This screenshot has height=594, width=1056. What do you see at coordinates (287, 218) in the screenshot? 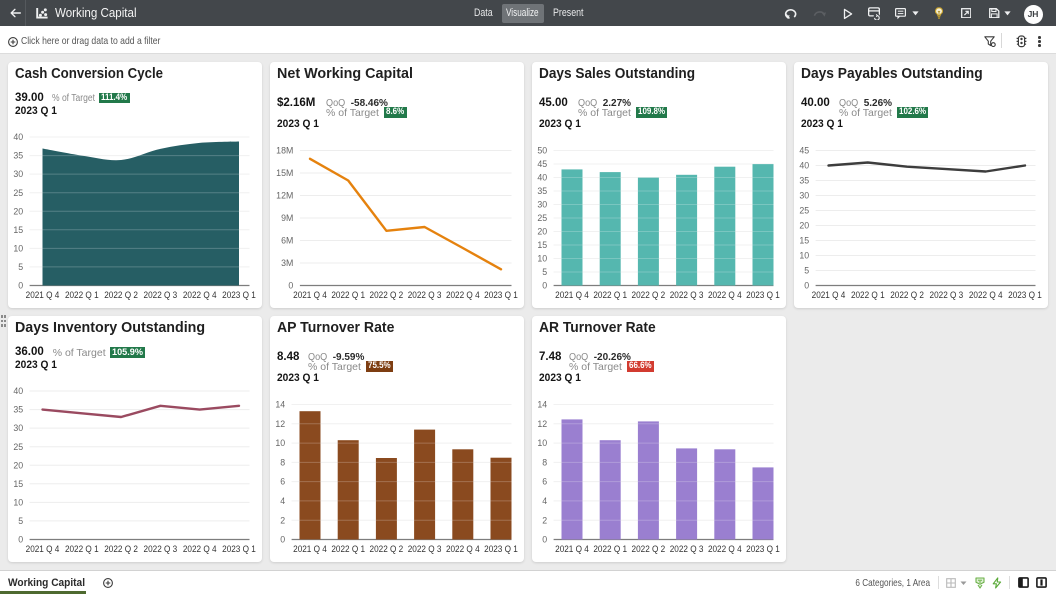
I see `svg-text: 9M` at bounding box center [287, 218].